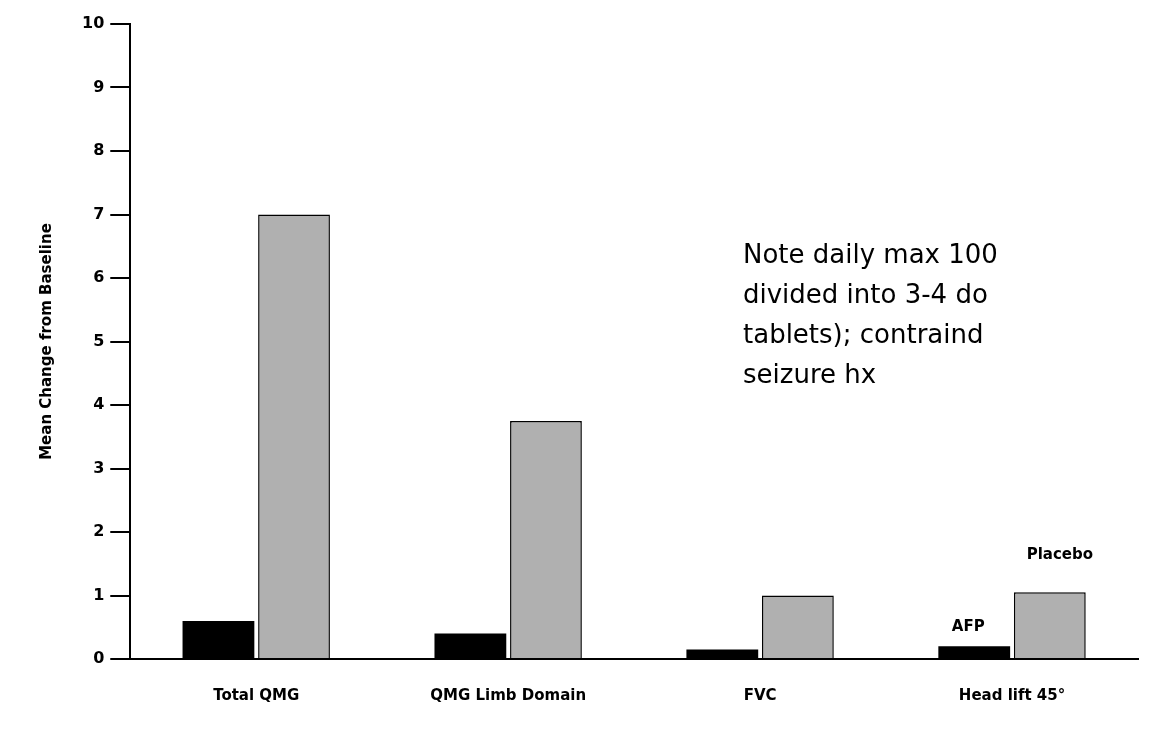  I want to click on y-tick-label: 4, so click(99, 404).